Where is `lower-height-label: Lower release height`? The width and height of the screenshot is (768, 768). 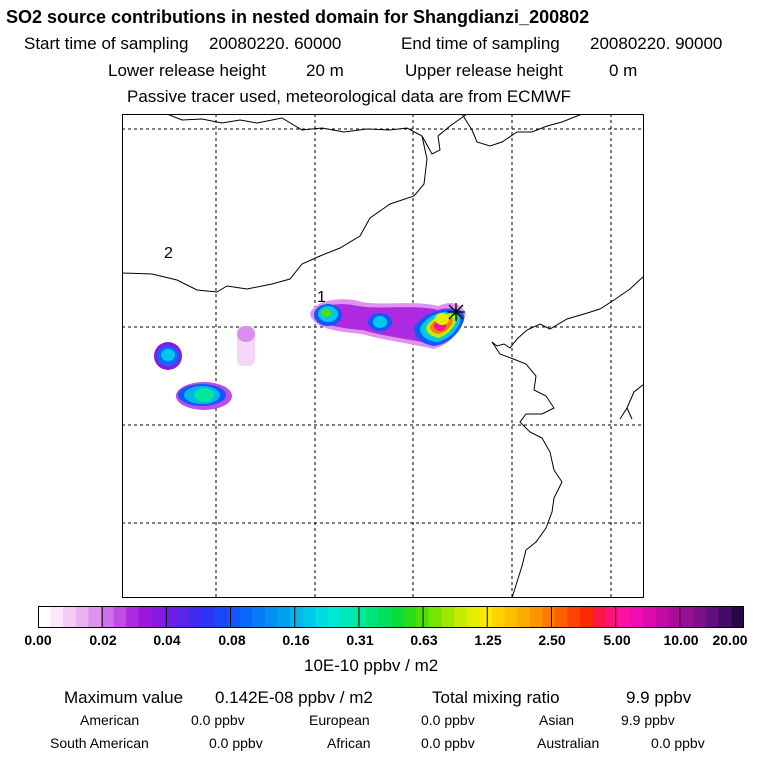
lower-height-label: Lower release height is located at coordinates (187, 70).